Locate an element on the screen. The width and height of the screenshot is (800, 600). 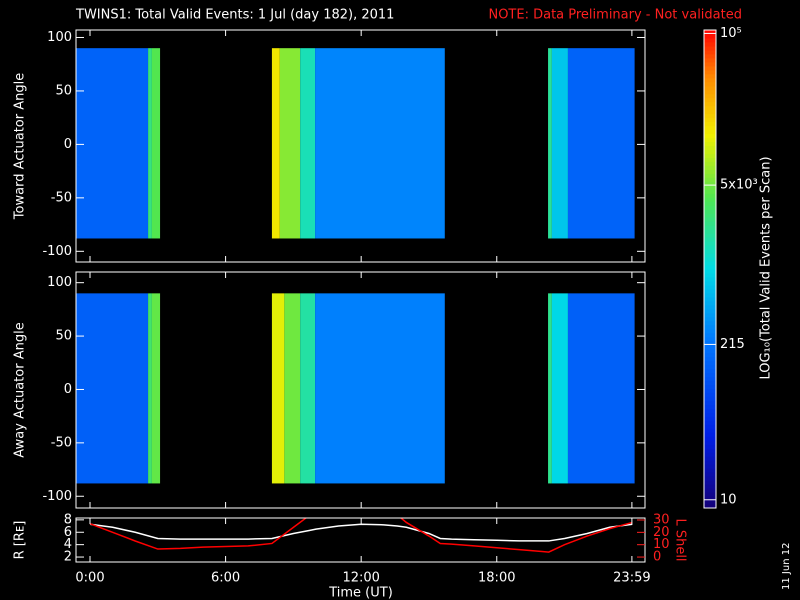
line-group is located at coordinates (361, 535).